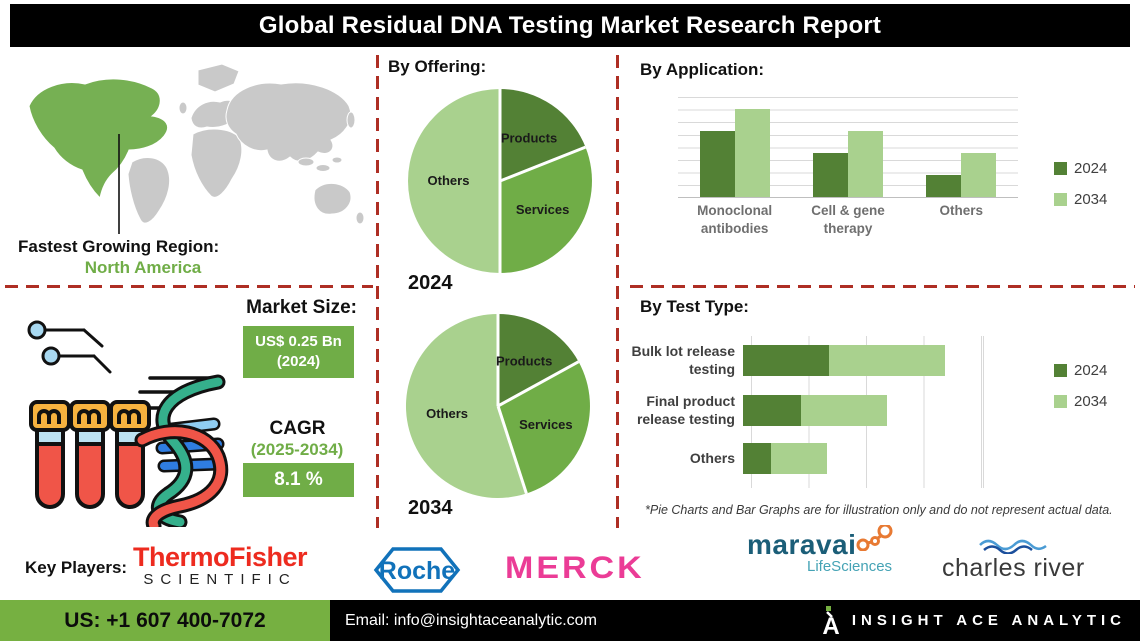  I want to click on maravai-wordmark: maravai, so click(802, 544).